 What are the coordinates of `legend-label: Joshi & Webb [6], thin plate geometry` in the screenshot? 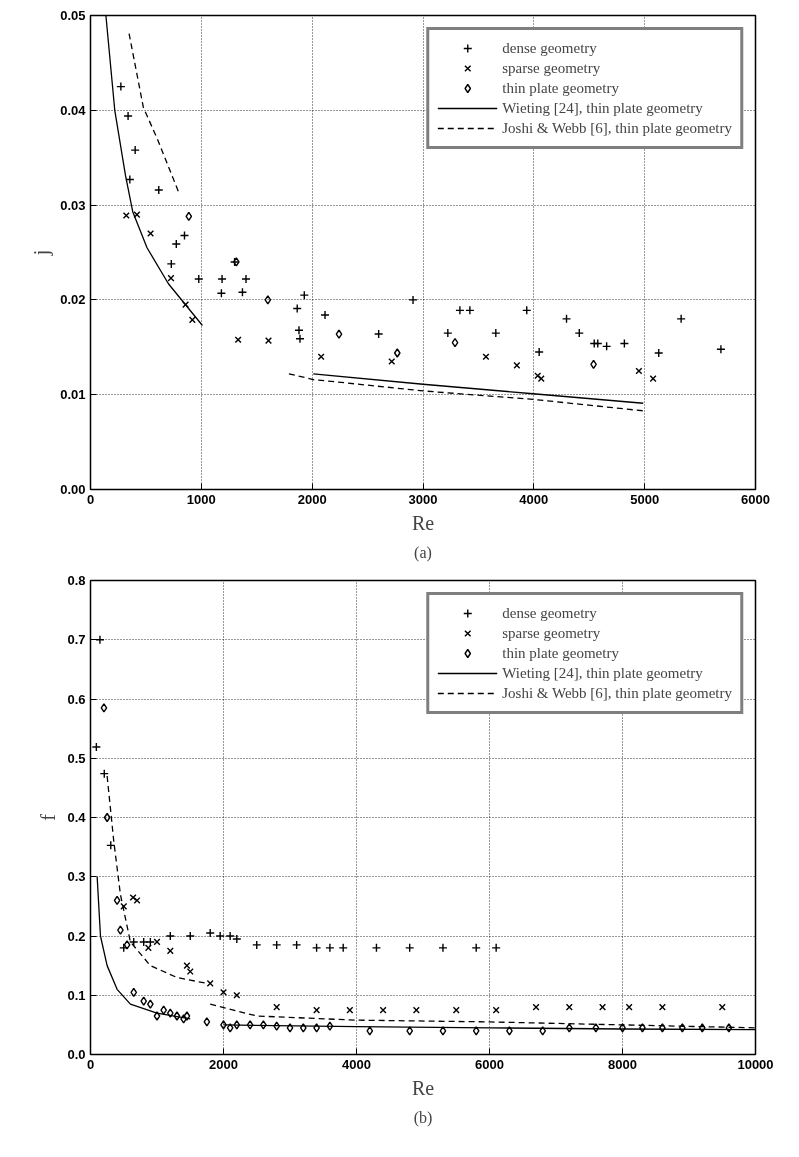 It's located at (617, 128).